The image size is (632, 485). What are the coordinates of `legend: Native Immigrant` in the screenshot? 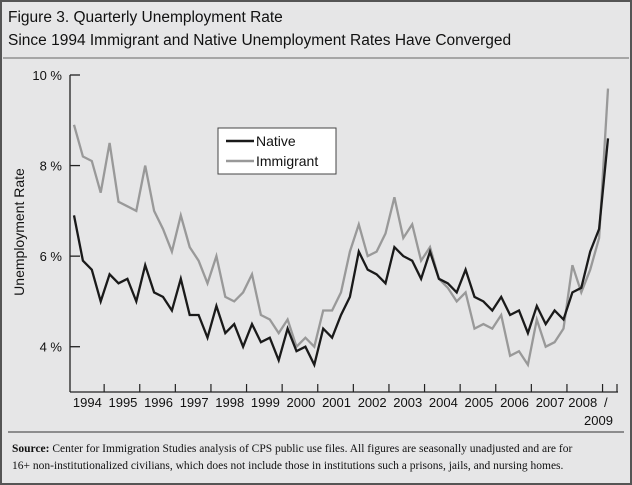 It's located at (277, 151).